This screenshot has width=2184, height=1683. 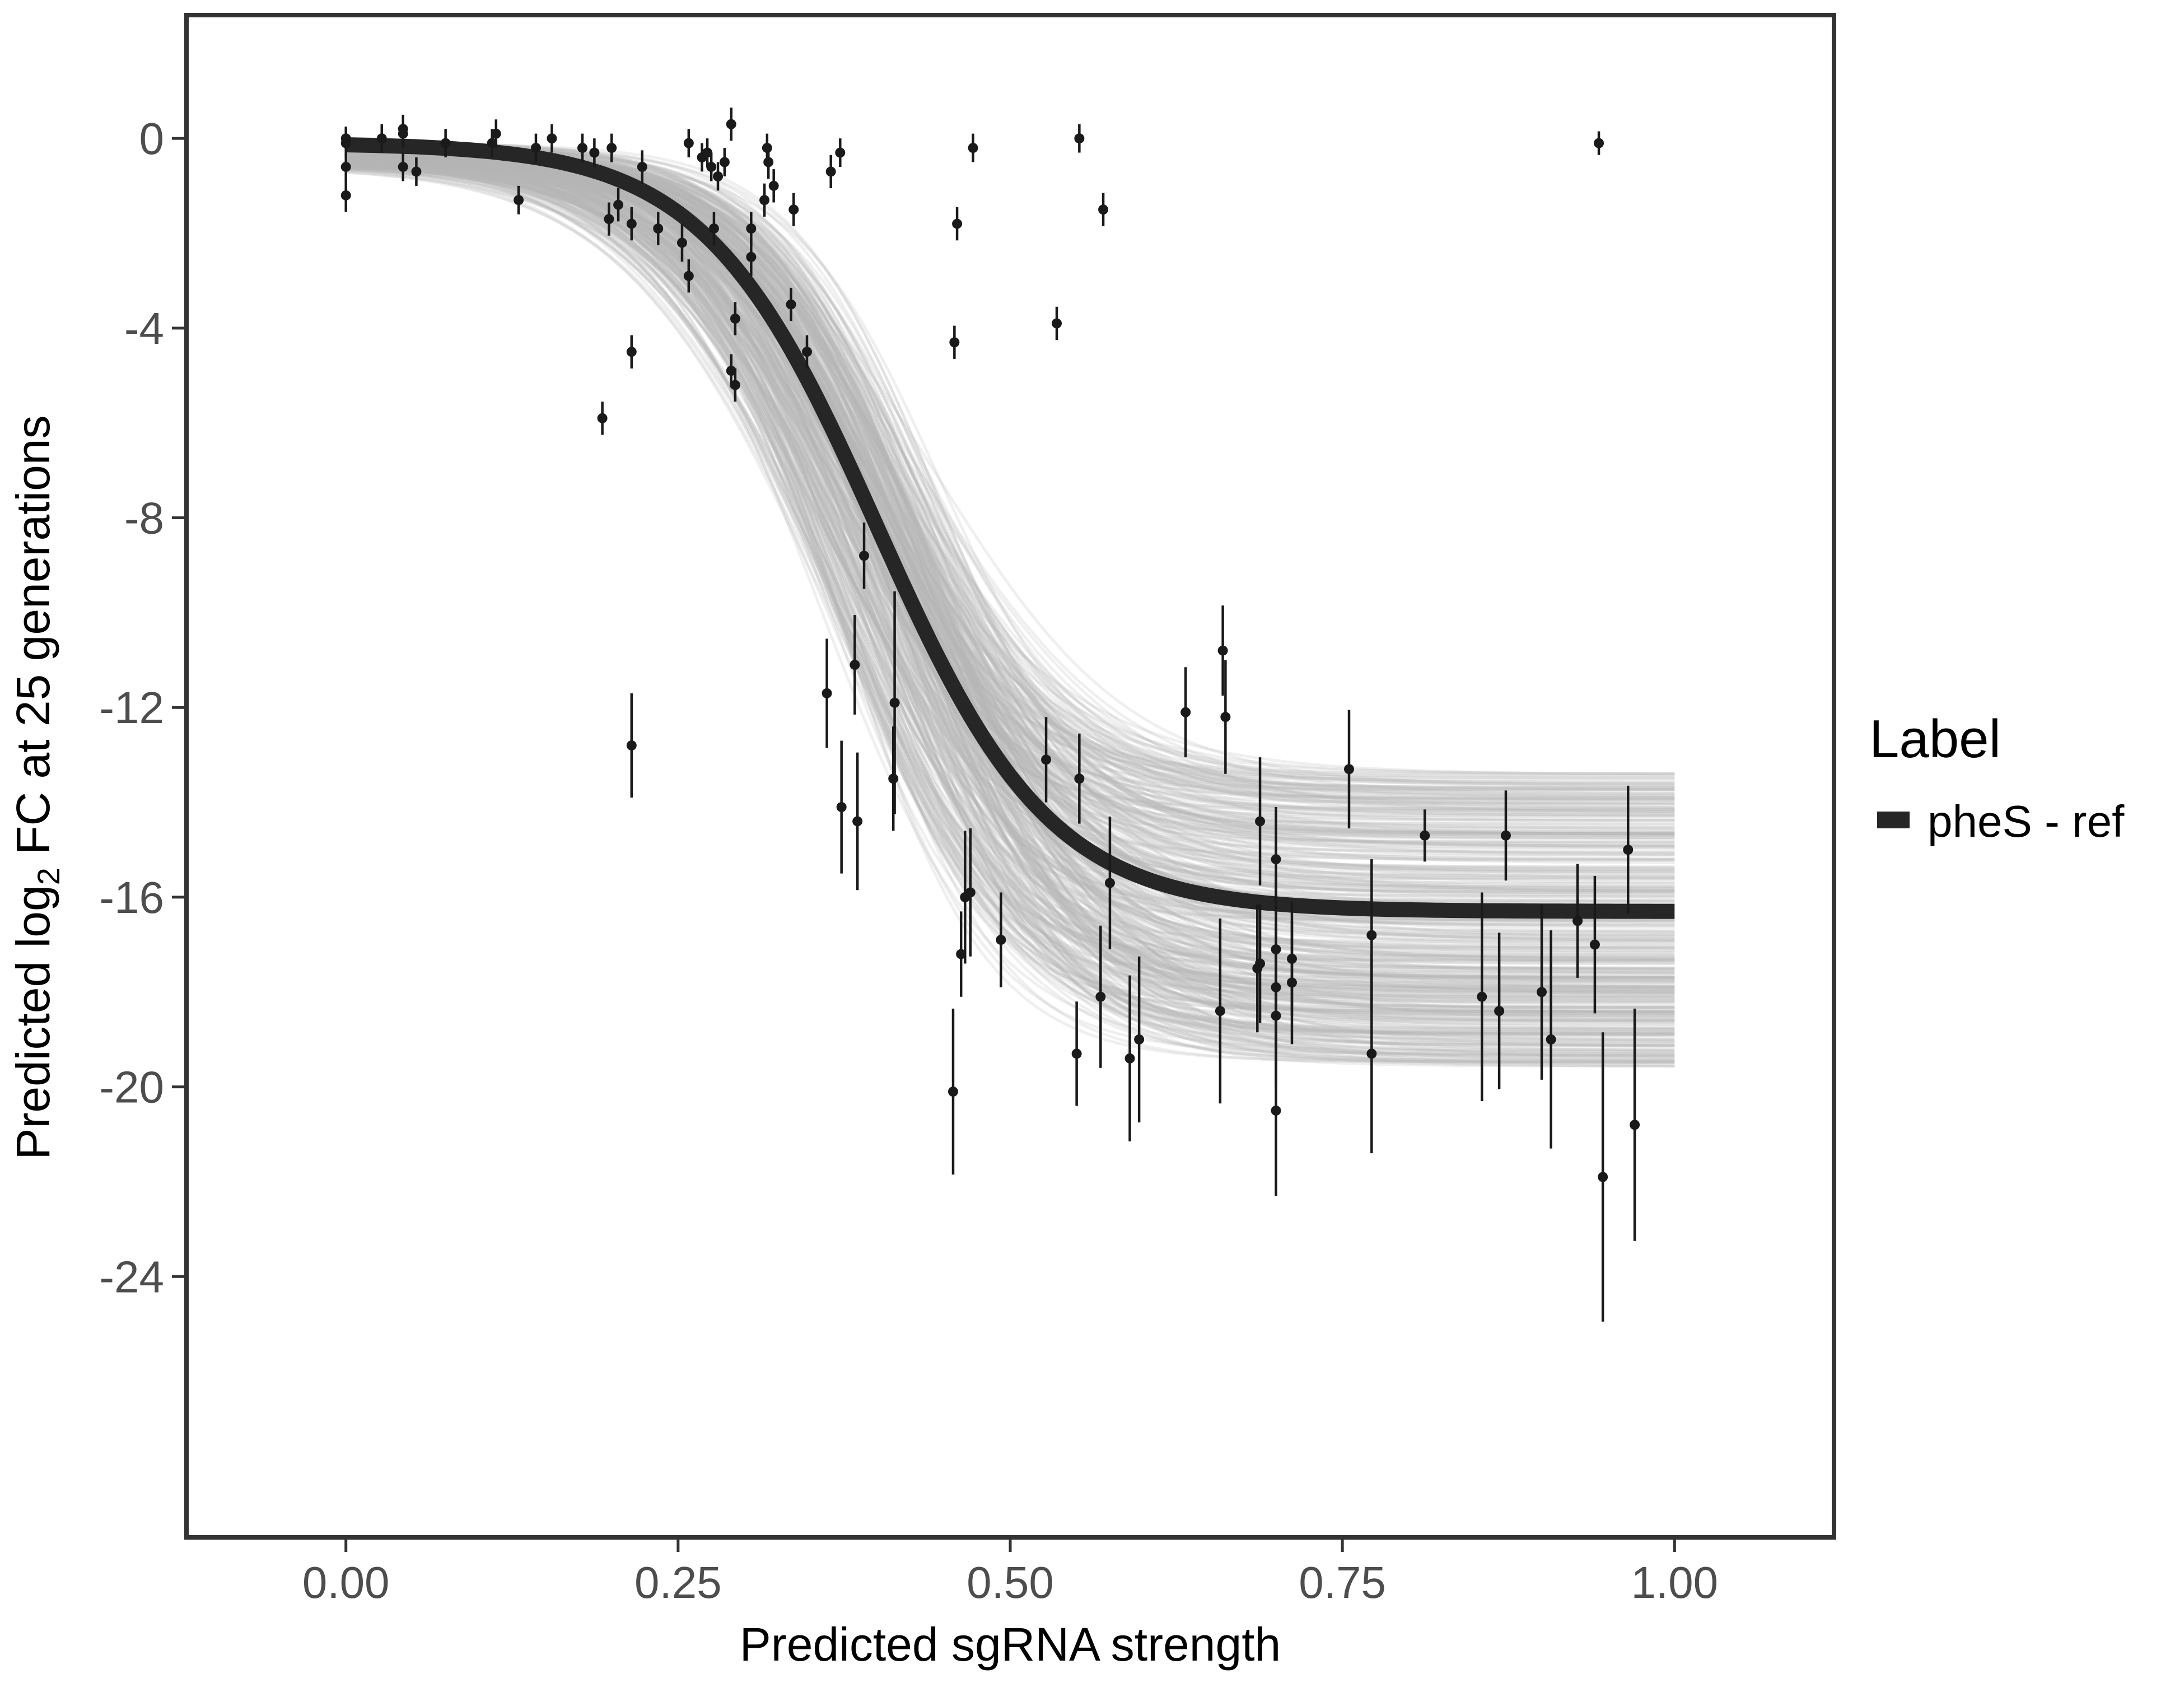 What do you see at coordinates (37, 787) in the screenshot?
I see `y-axis-title: Predicted log2 FC at 25 generations` at bounding box center [37, 787].